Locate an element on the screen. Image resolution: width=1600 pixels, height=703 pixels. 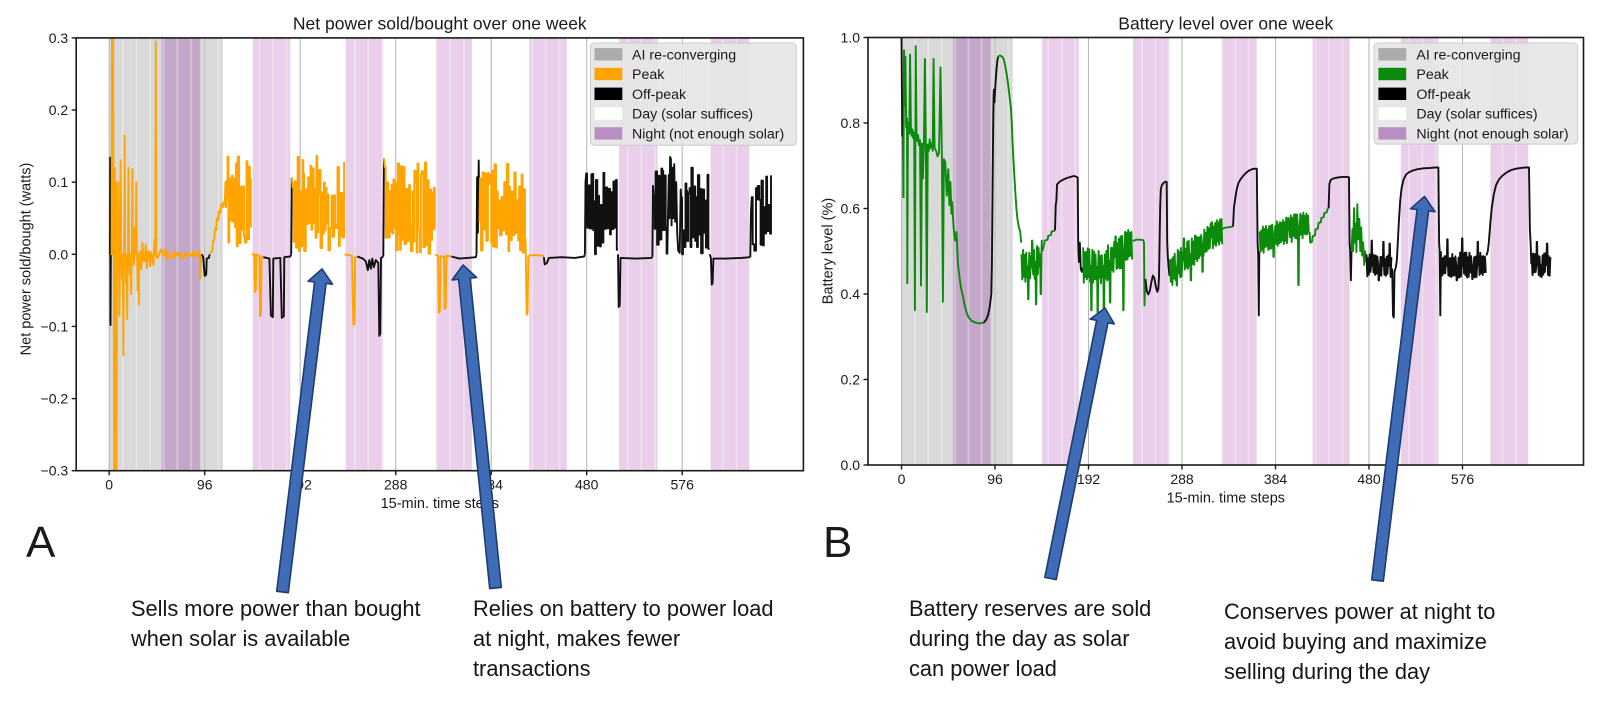
svg-text: during the day as solar is located at coordinates (1019, 638).